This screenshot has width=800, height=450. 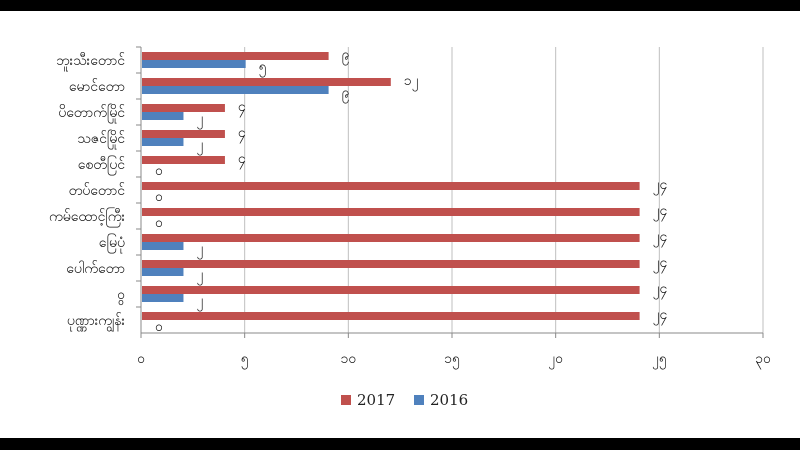 I want to click on category-label: မြေပုံ, so click(x=112, y=243).